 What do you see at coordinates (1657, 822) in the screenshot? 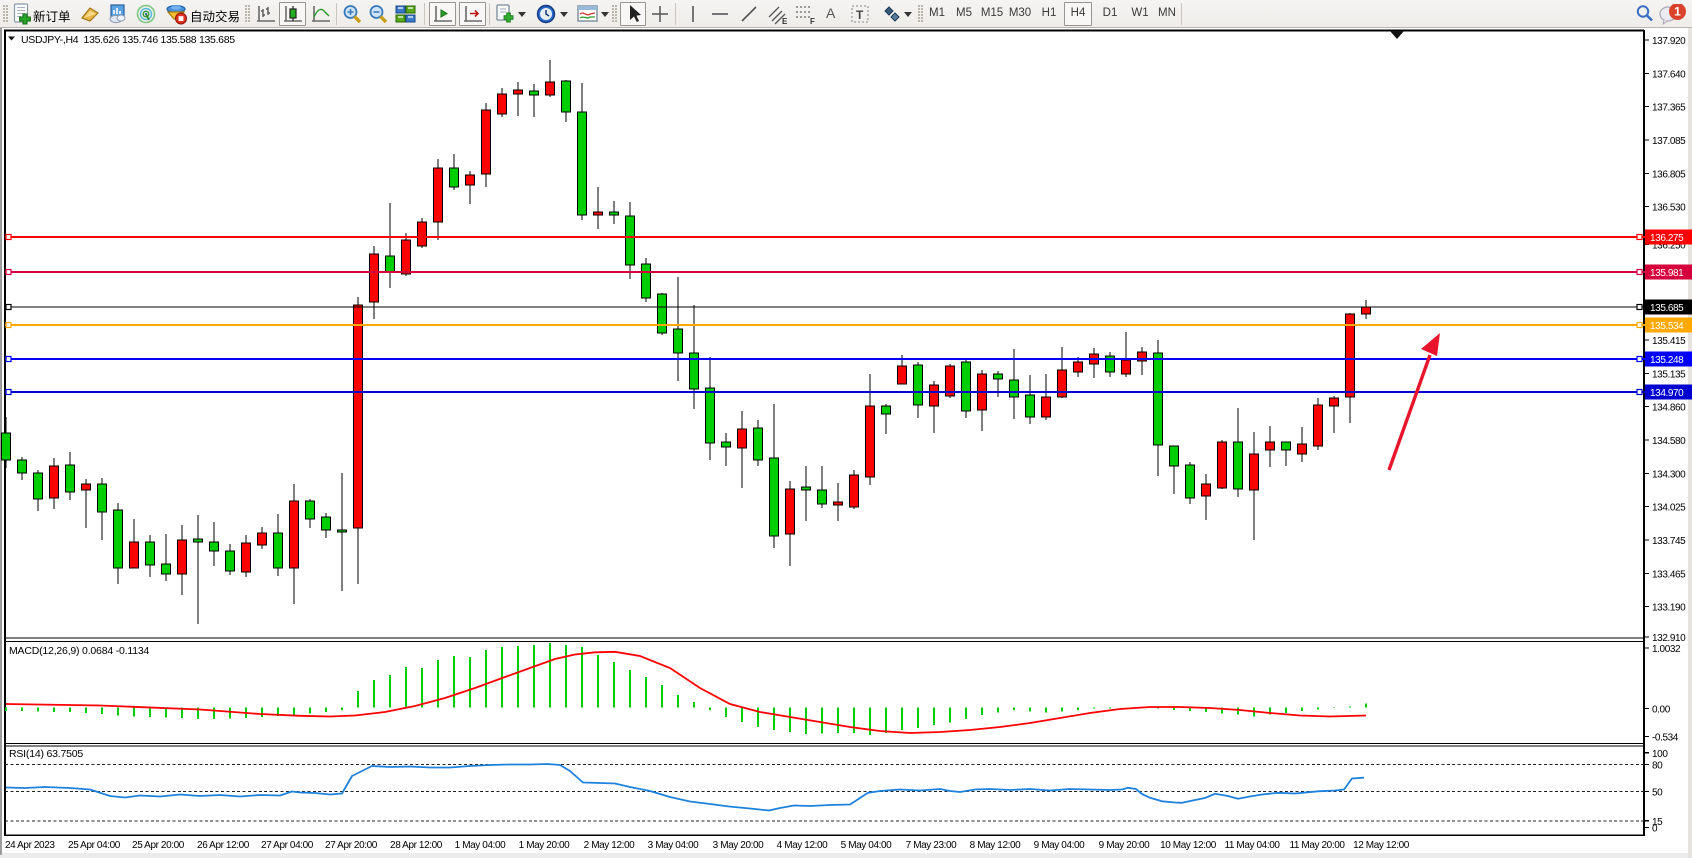
I see `svg-text: 15` at bounding box center [1657, 822].